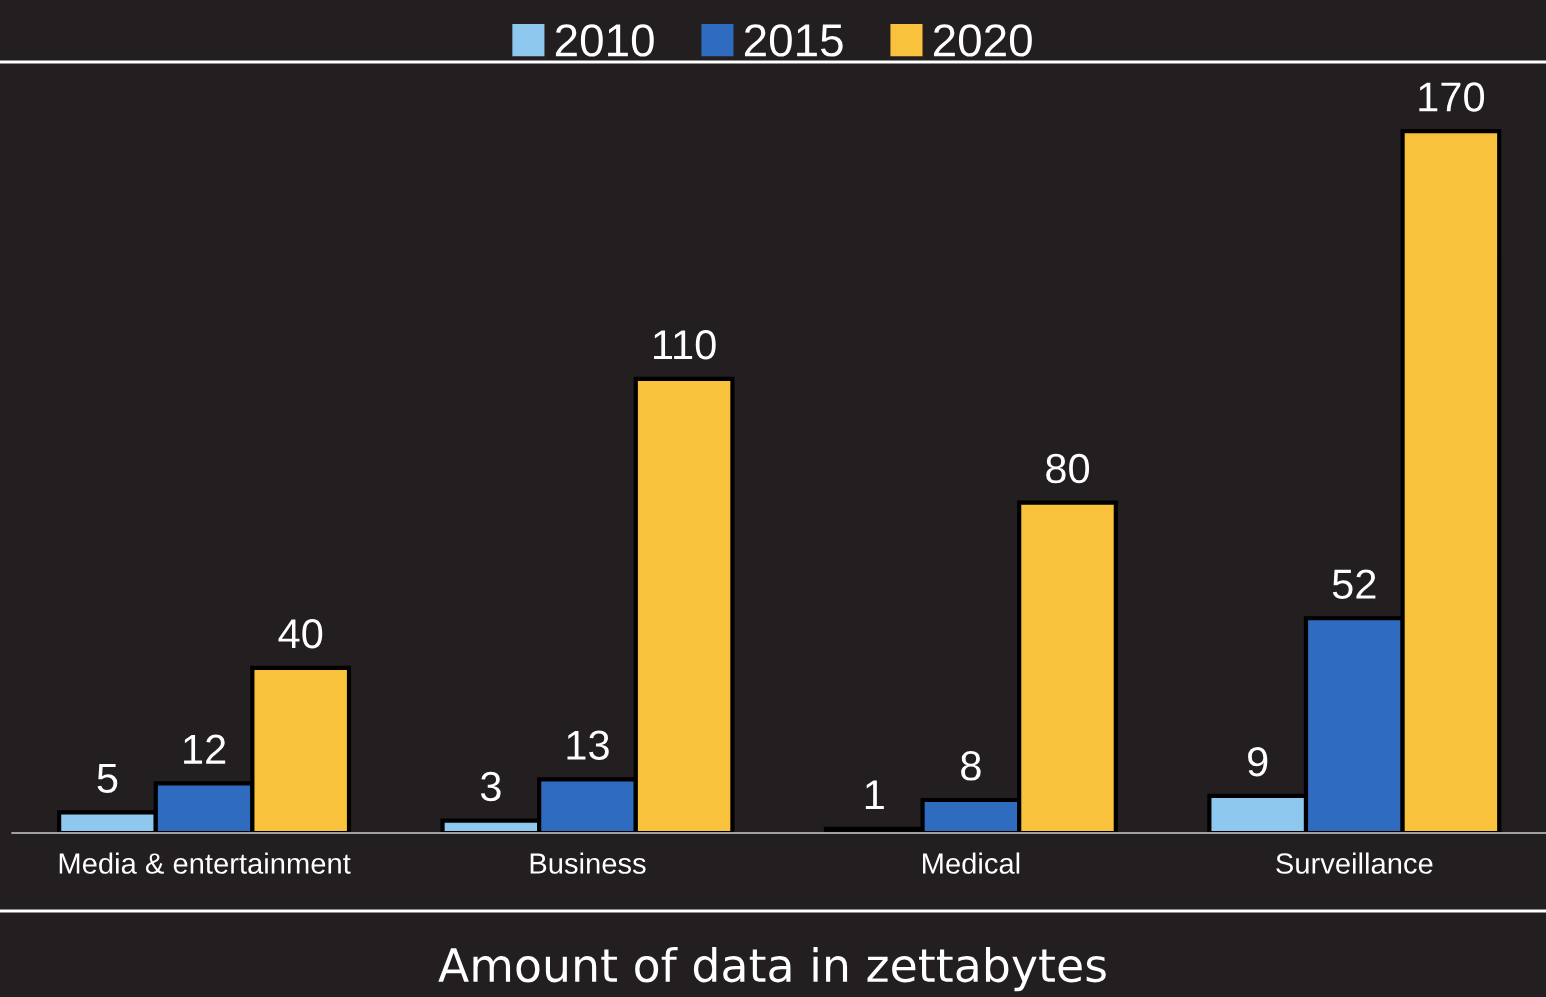 This screenshot has width=1546, height=997. I want to click on data-label: 110, so click(685, 344).